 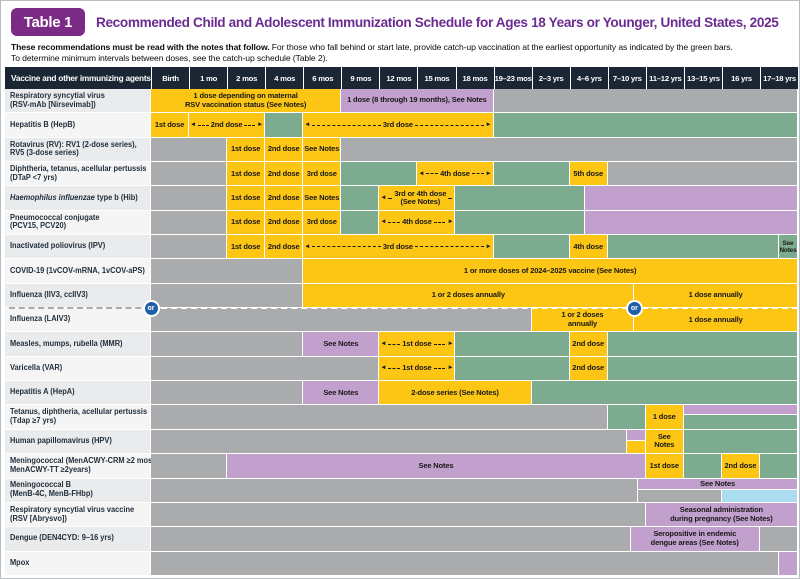 I want to click on vaccine-label-hepb: Hepatitis B (HepB), so click(x=78, y=125).